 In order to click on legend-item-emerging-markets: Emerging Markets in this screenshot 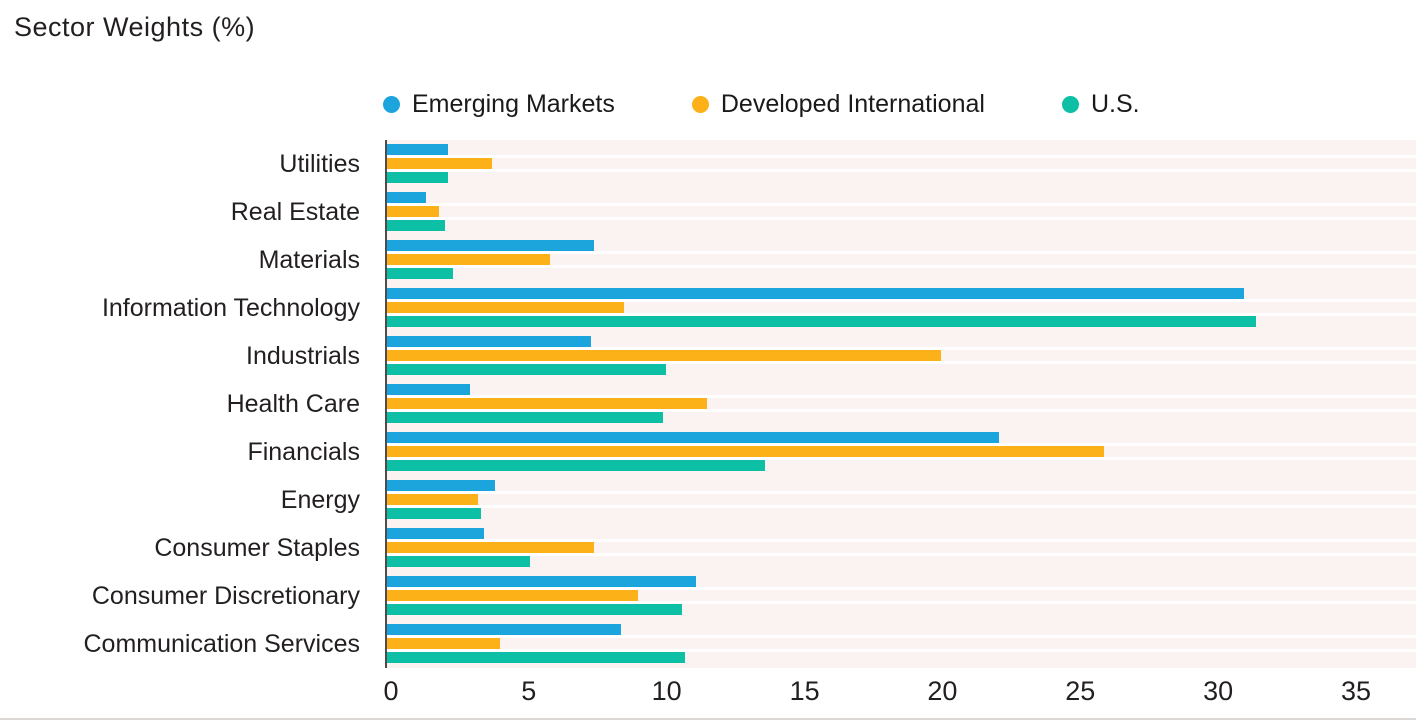, I will do `click(499, 104)`.